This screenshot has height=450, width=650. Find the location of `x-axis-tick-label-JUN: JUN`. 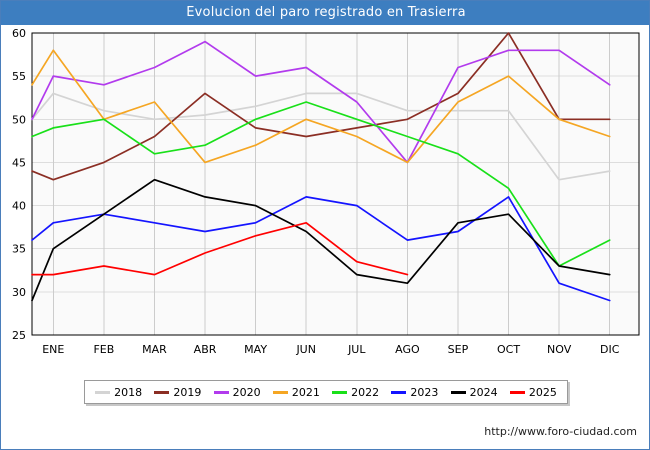

x-axis-tick-label-JUN: JUN is located at coordinates (305, 349).